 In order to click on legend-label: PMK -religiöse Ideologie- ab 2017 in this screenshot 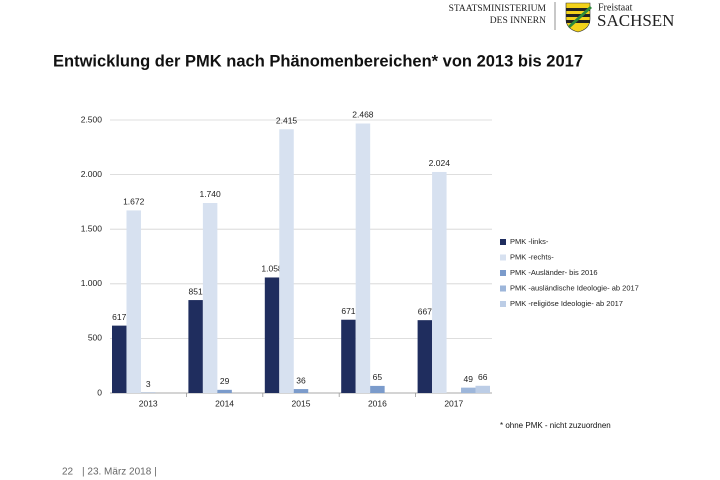, I will do `click(566, 303)`.